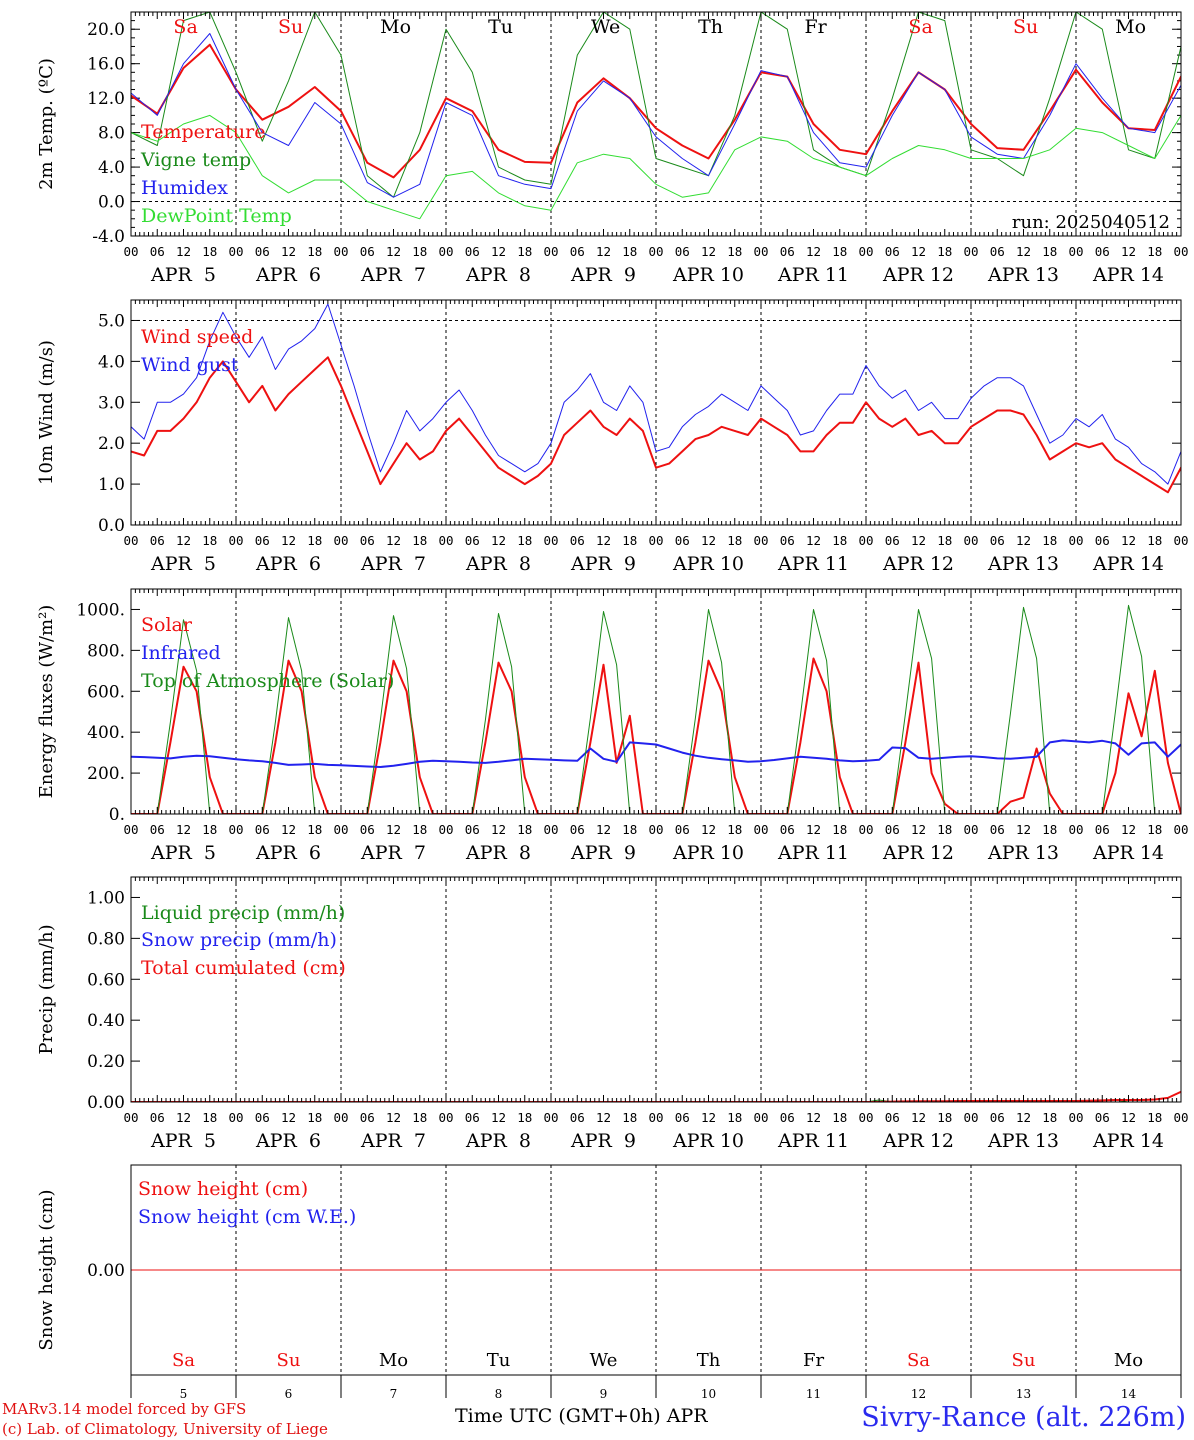 This screenshot has width=1194, height=1440. I want to click on legend-entry: DewPoint Temp, so click(216, 216).